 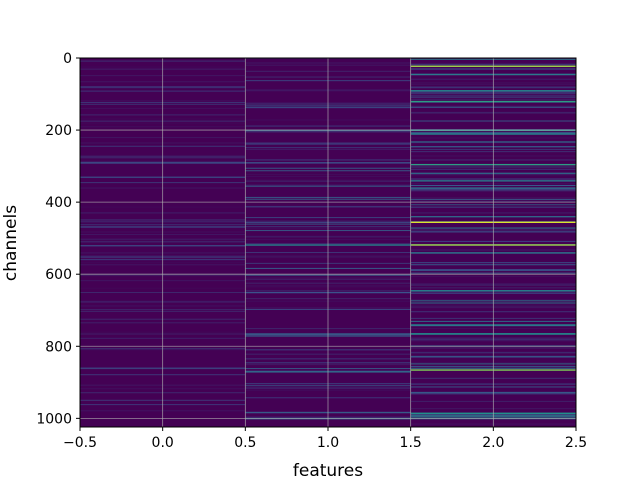 What do you see at coordinates (328, 470) in the screenshot?
I see `x-axis-label: features` at bounding box center [328, 470].